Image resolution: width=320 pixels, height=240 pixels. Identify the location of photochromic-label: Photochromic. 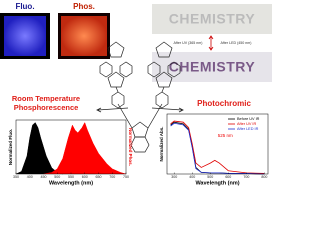
(224, 103).